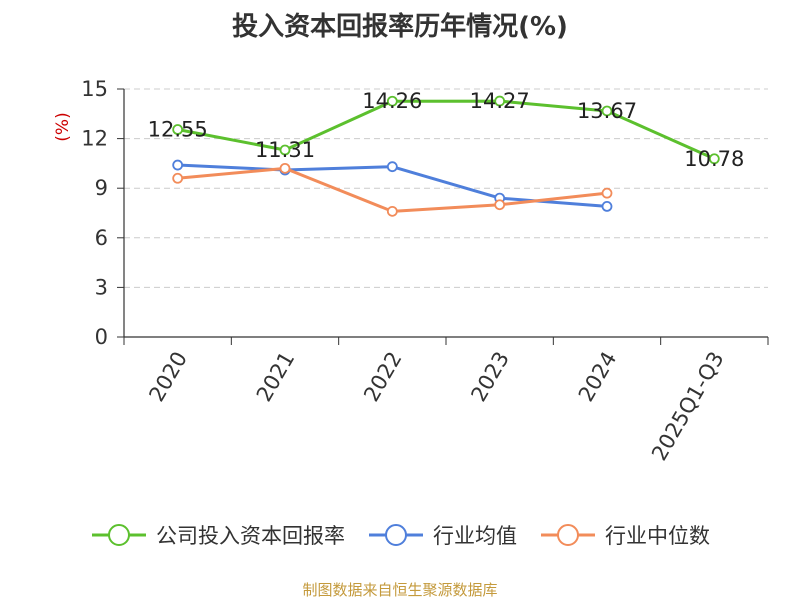 Image resolution: width=800 pixels, height=600 pixels. Describe the element at coordinates (94, 139) in the screenshot. I see `y-tick-label: 12` at that location.